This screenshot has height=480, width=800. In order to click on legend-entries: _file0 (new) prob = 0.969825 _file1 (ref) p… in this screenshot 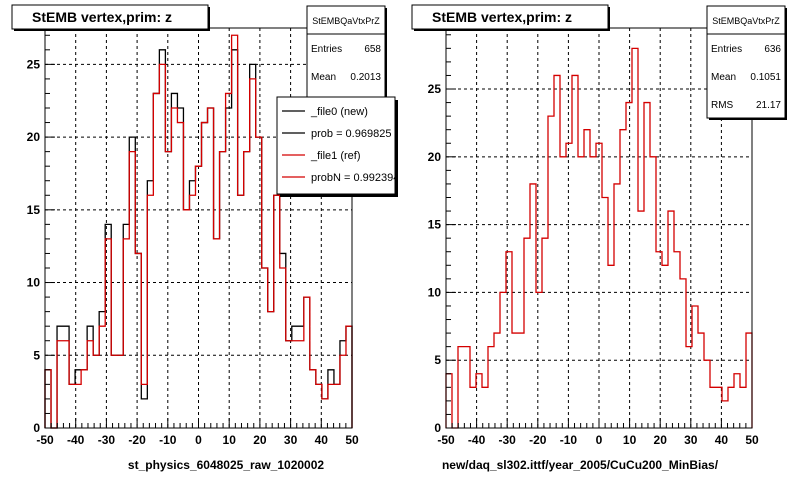, I will do `click(340, 145)`.